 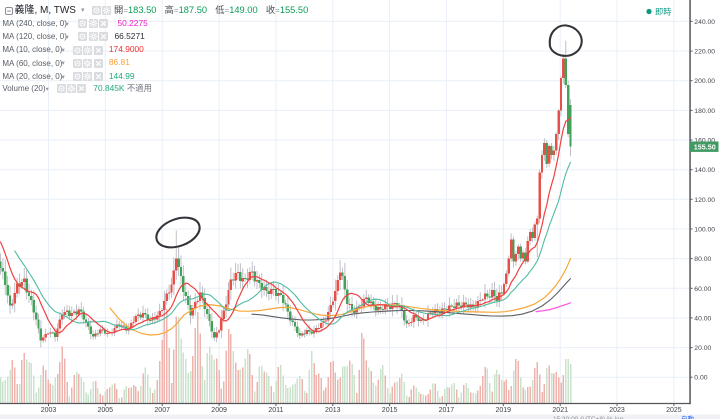 What do you see at coordinates (702, 318) in the screenshot?
I see `svg-text: 40.00` at bounding box center [702, 318].